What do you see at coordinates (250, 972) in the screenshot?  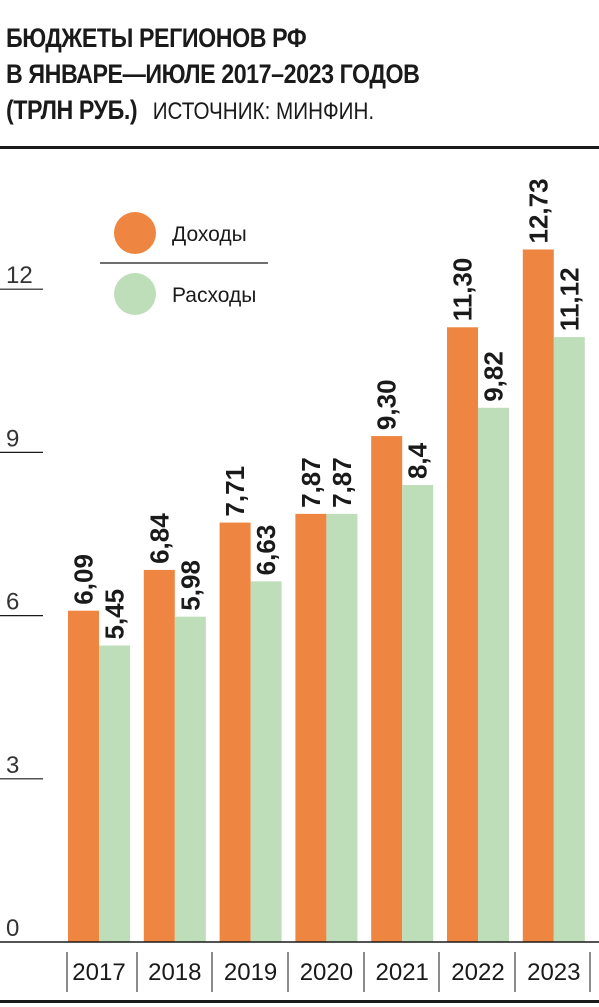 I see `x-tick-label: 2019` at bounding box center [250, 972].